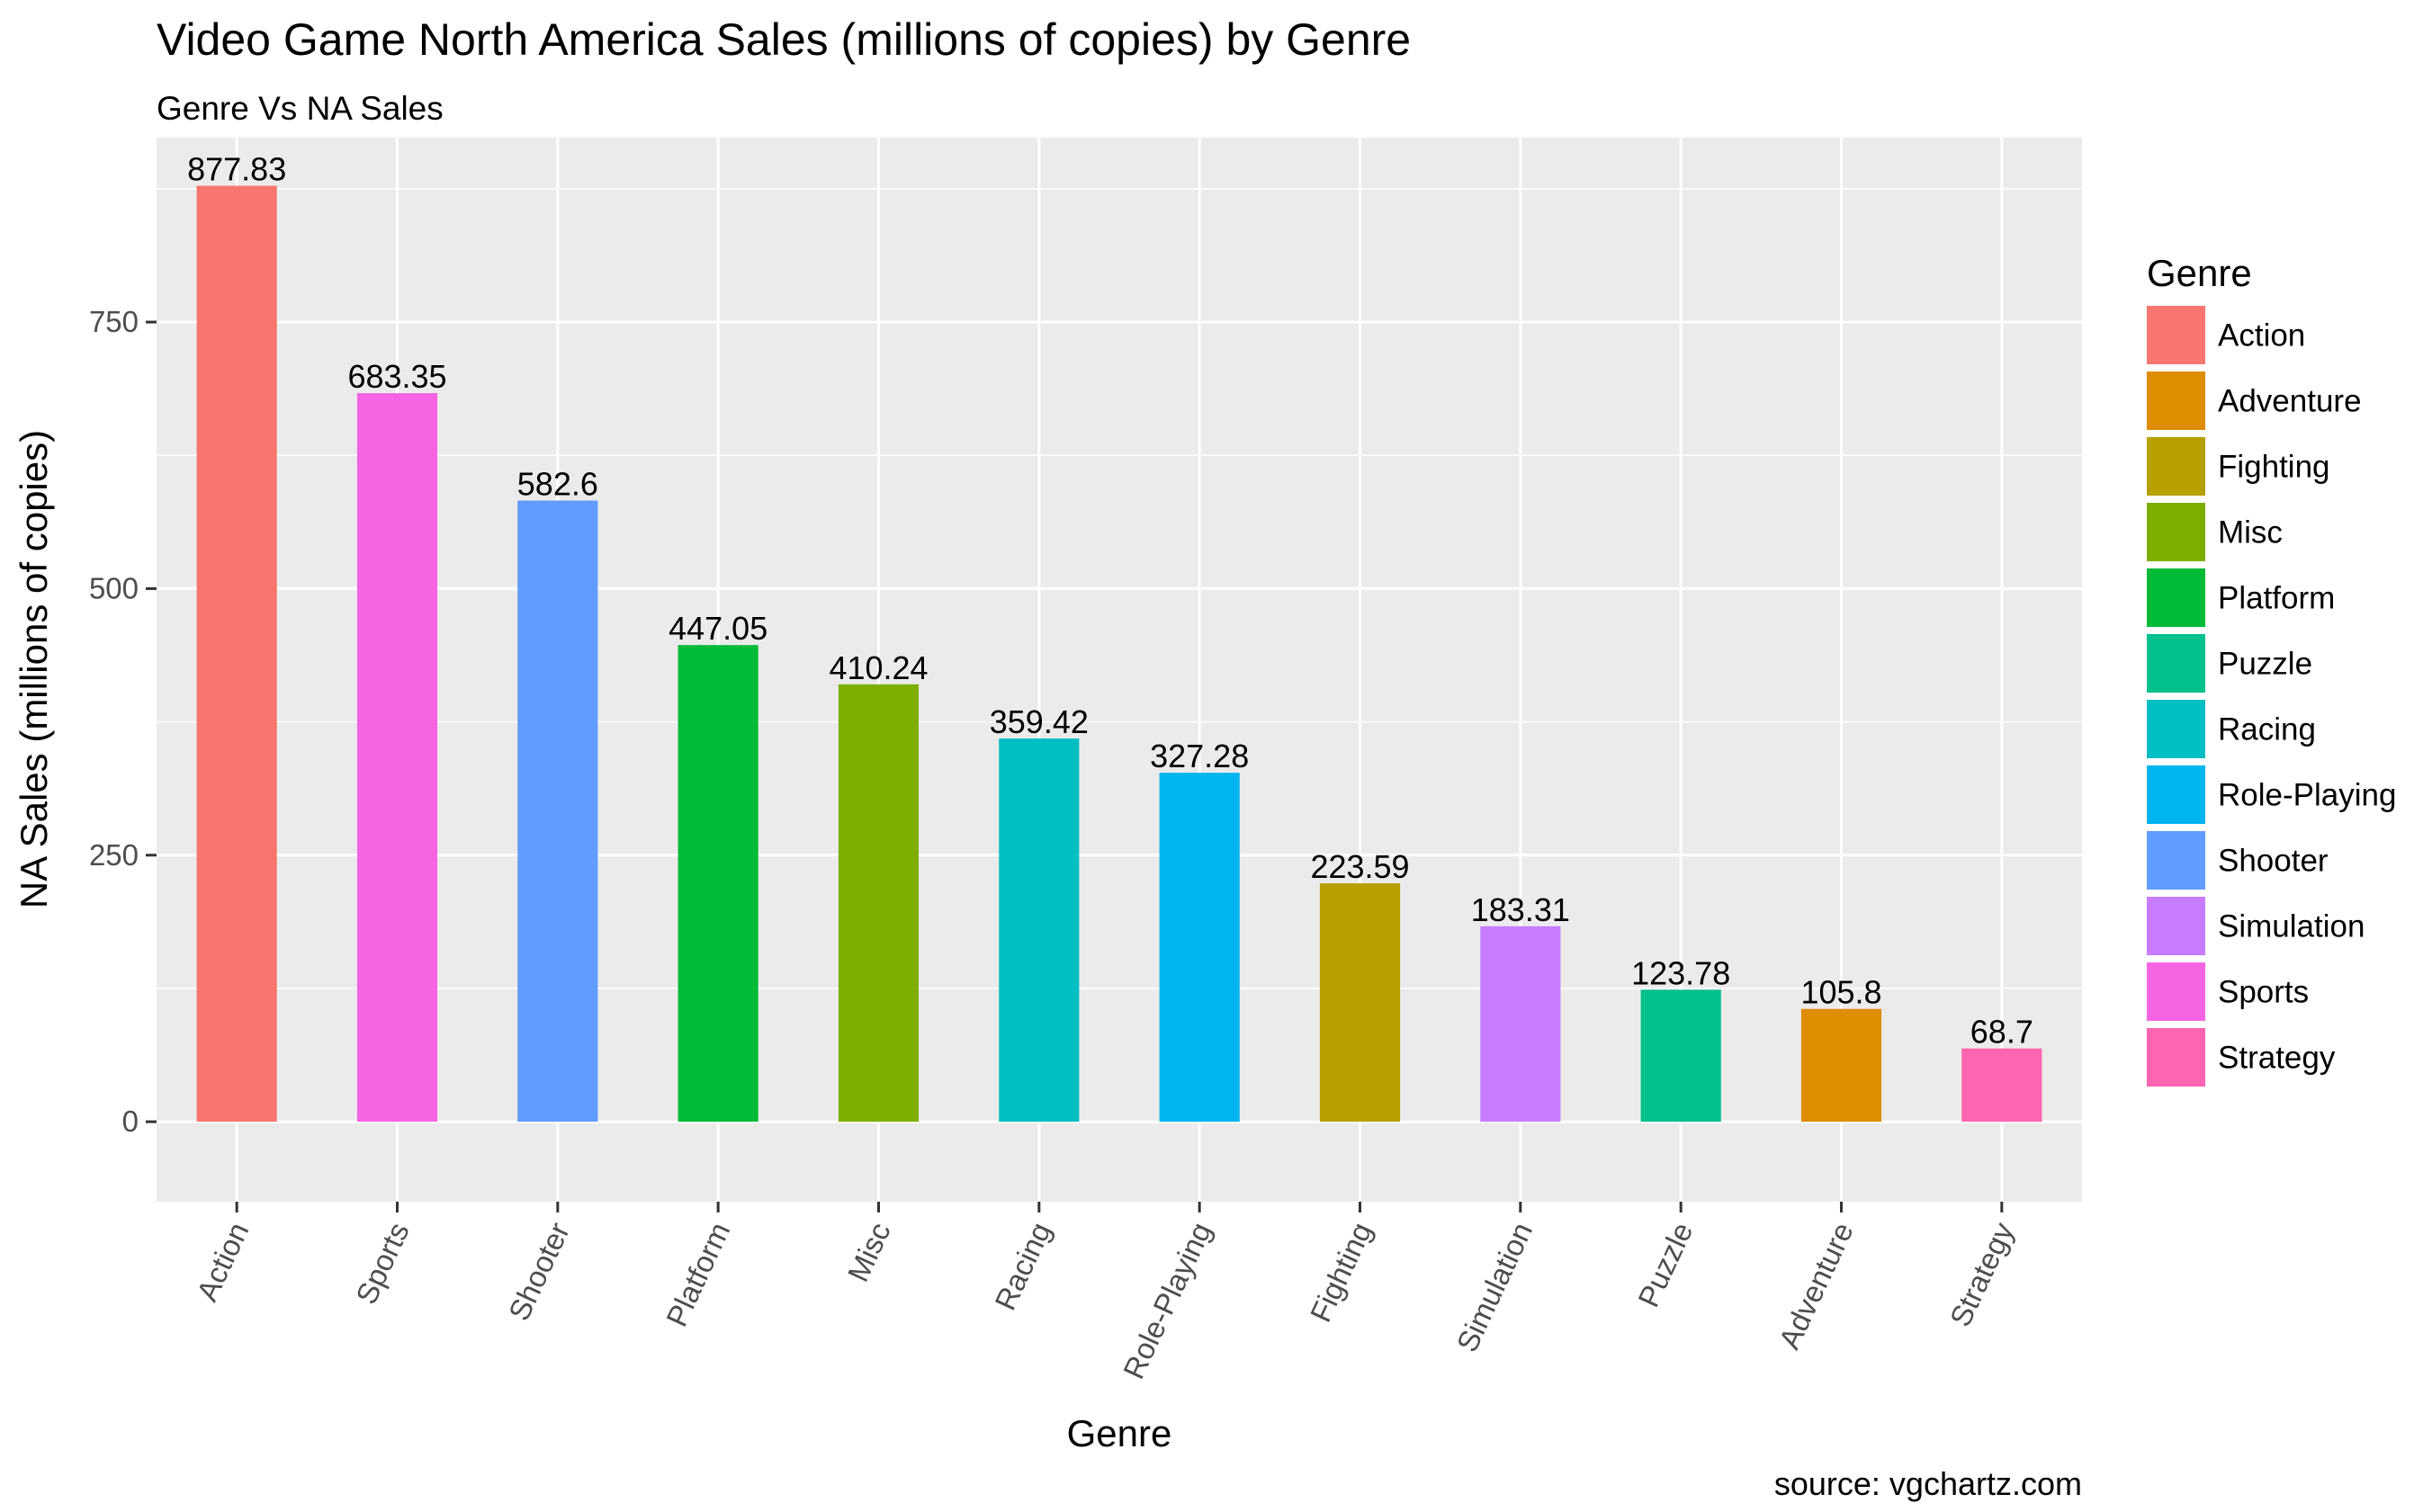 Image resolution: width=2423 pixels, height=1512 pixels. I want to click on legend-label-sports: Sports, so click(2263, 993).